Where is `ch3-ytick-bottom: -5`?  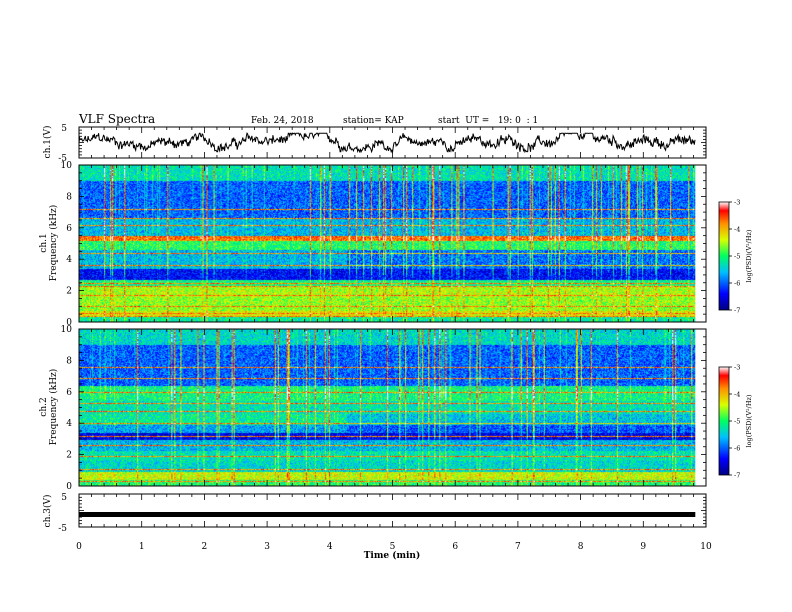 ch3-ytick-bottom: -5 is located at coordinates (62, 529).